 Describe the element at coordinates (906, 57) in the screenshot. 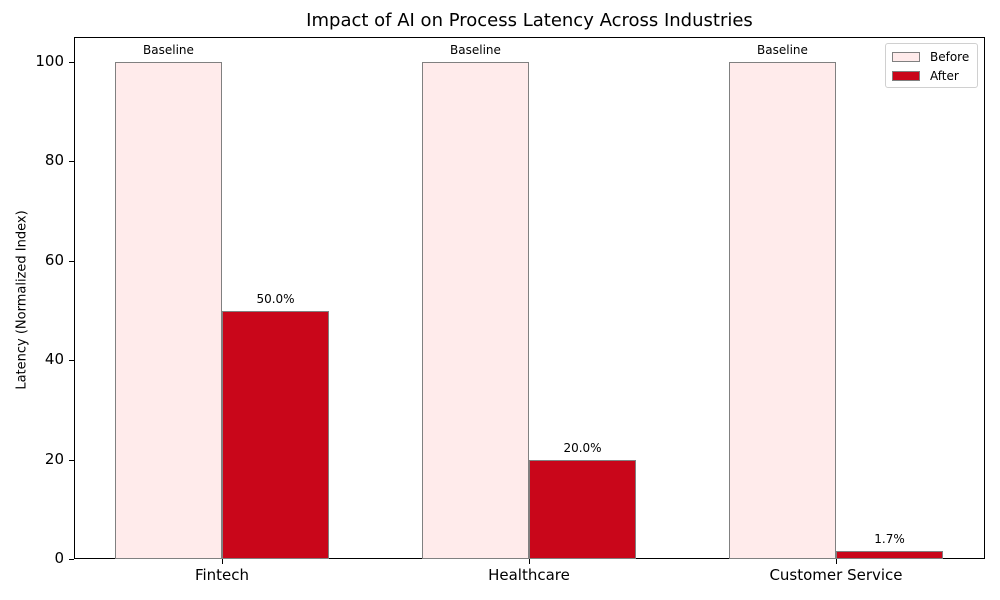

I see `legend-swatch-before` at that location.